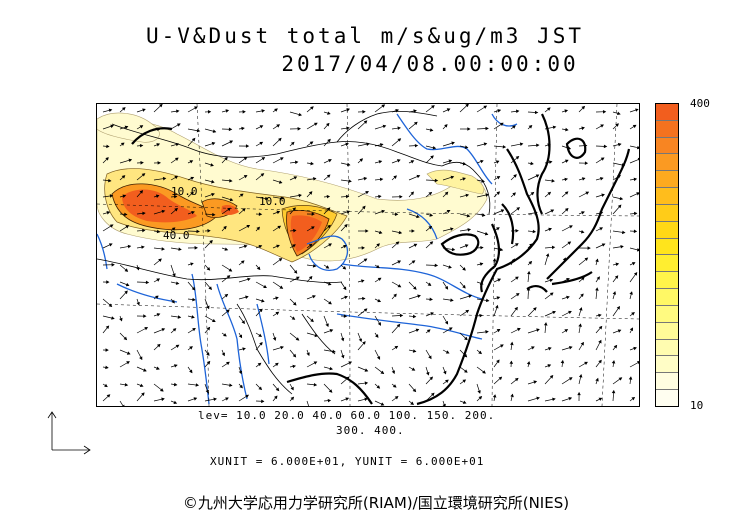 The width and height of the screenshot is (752, 532). Describe the element at coordinates (347, 415) in the screenshot. I see `contour-levels-line1: lev= 10.0 20.0 40.0 60.0 100. 150. 200.` at that location.